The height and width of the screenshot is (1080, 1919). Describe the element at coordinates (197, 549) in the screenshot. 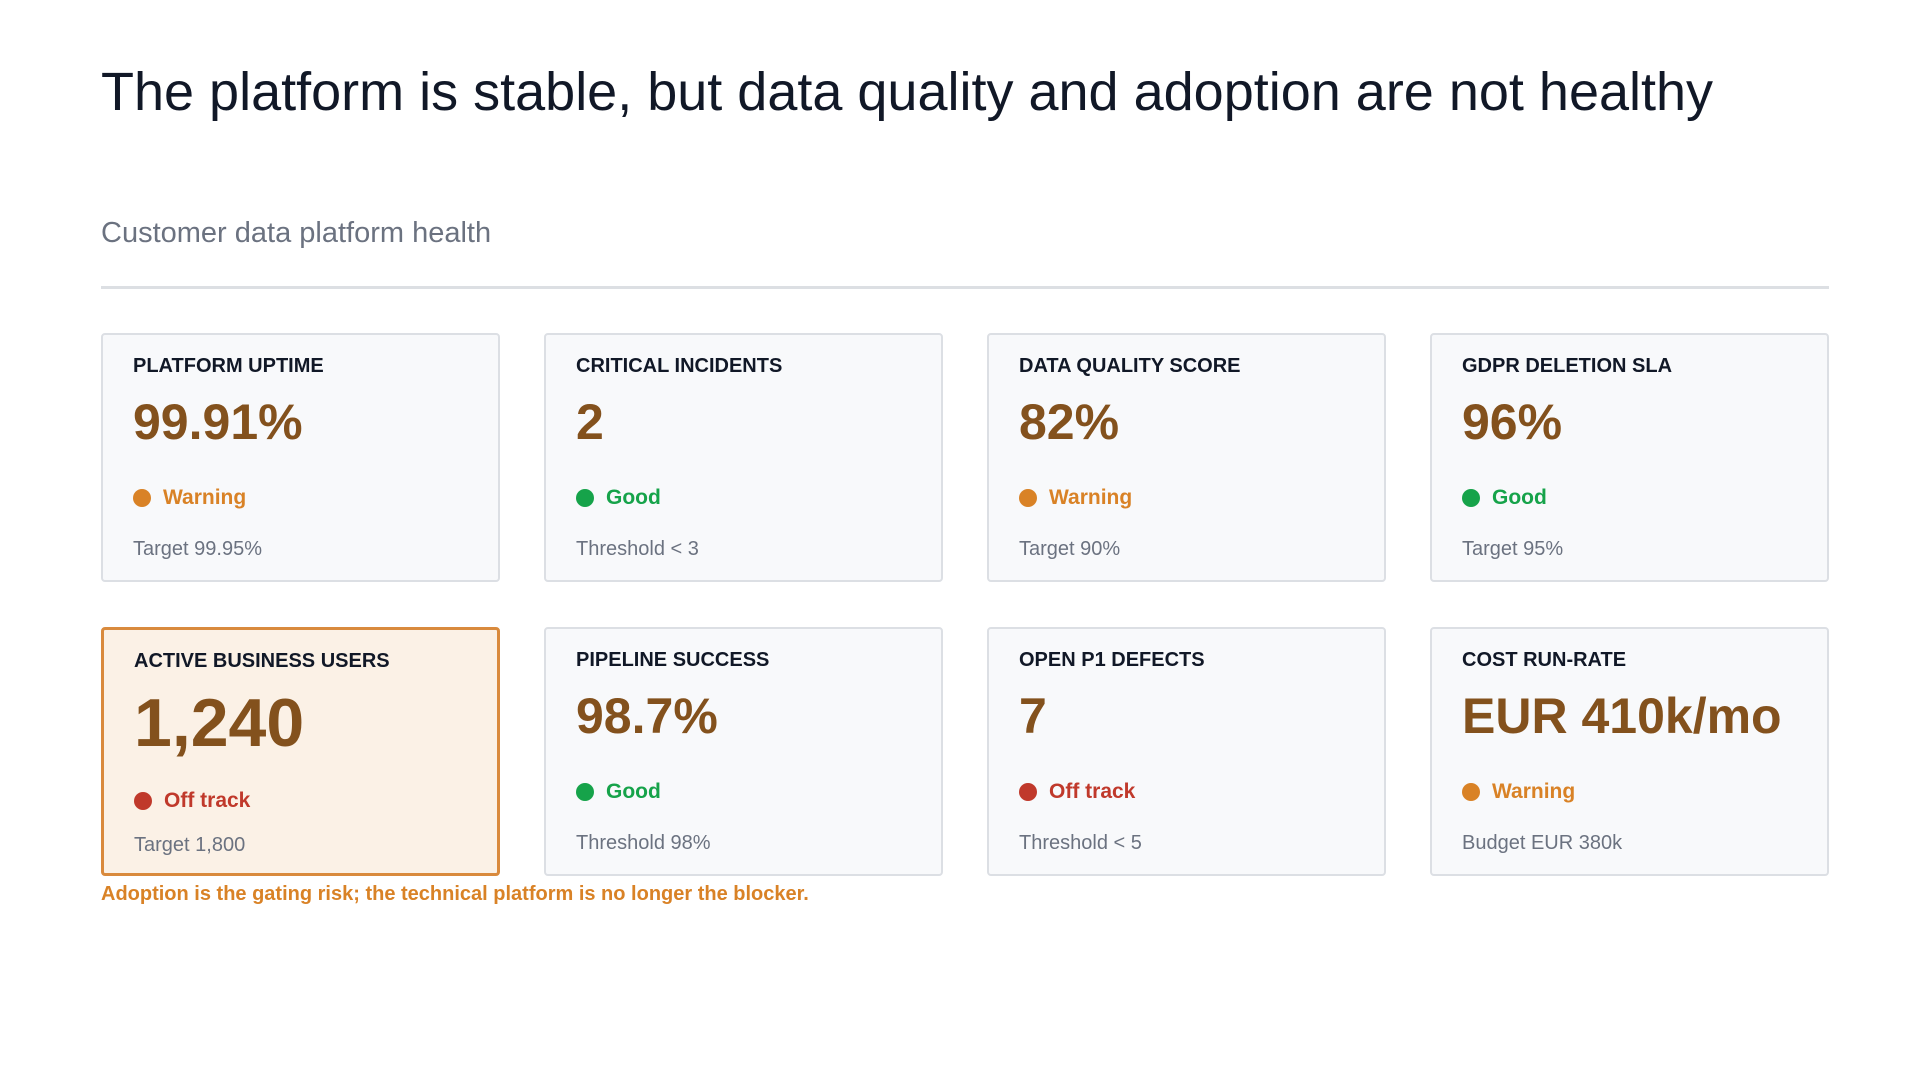

I see `kpi-target: Target 99.95%` at that location.